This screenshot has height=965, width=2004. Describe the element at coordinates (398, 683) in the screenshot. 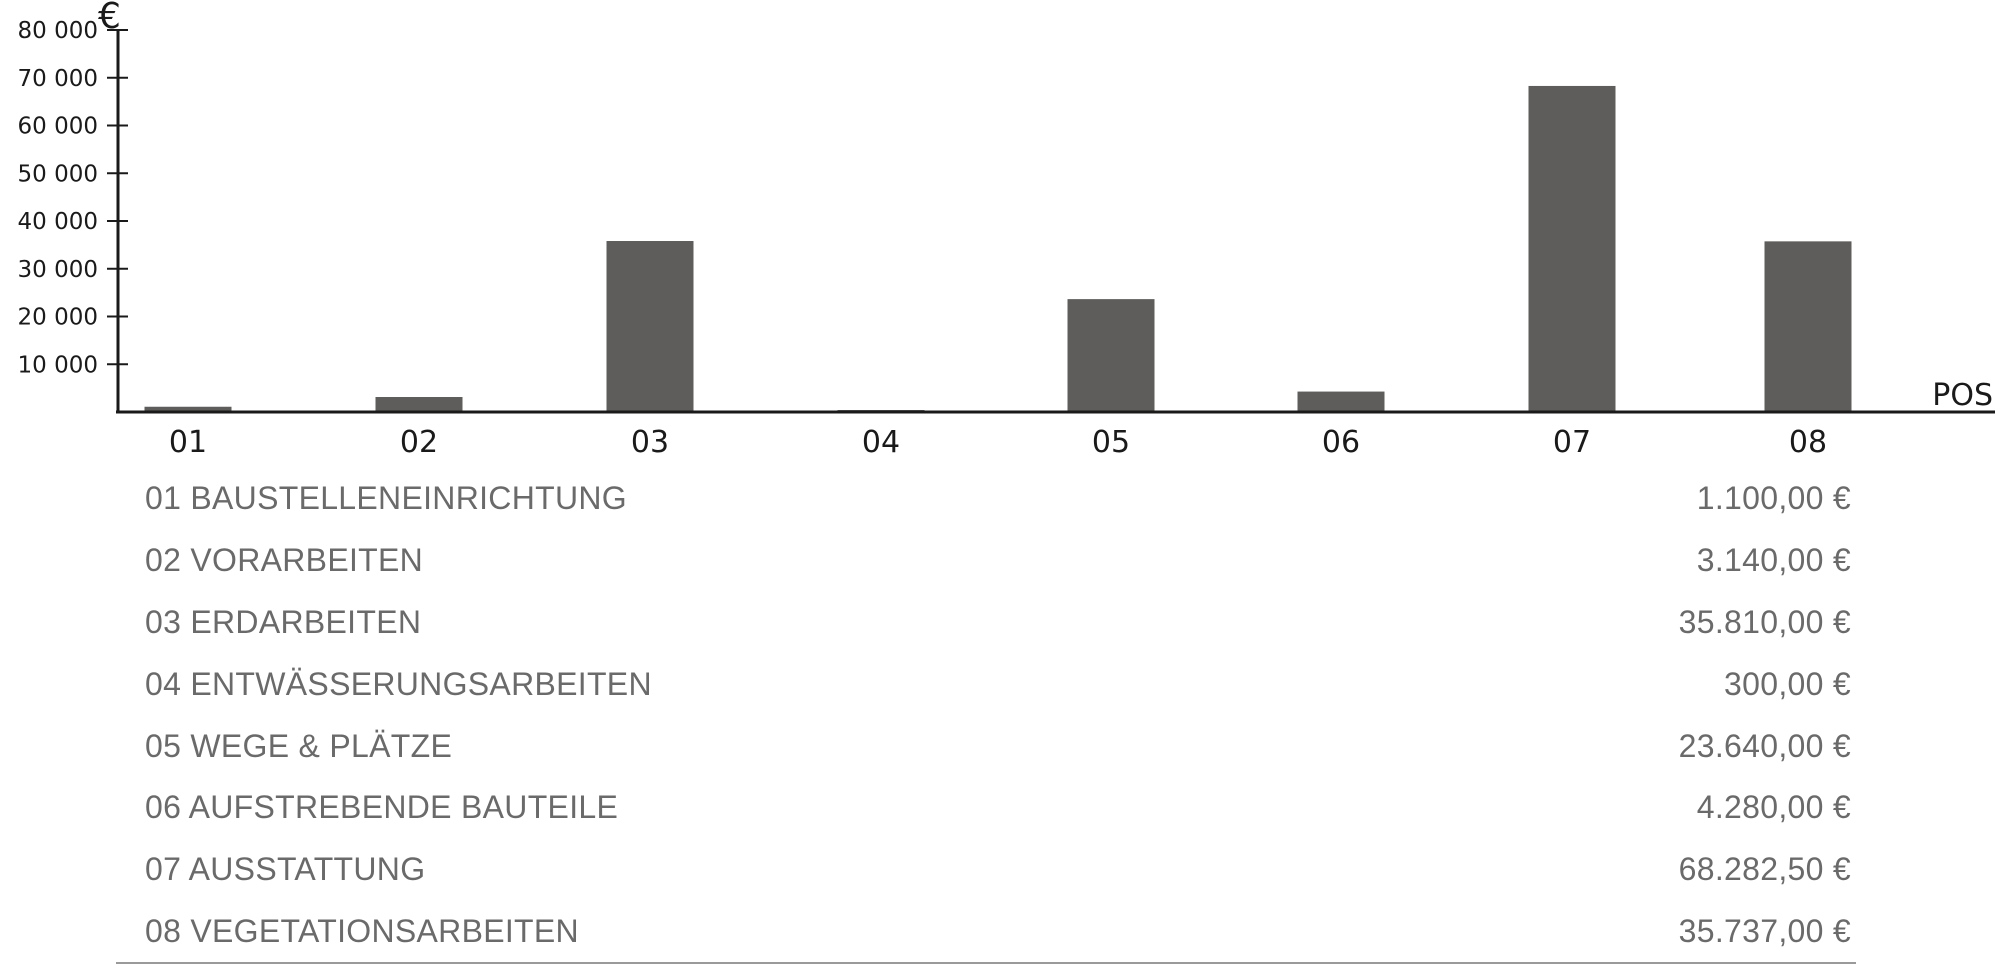

I see `cost-item-label: 04 ENTWÄSSERUNGSARBEITEN` at that location.